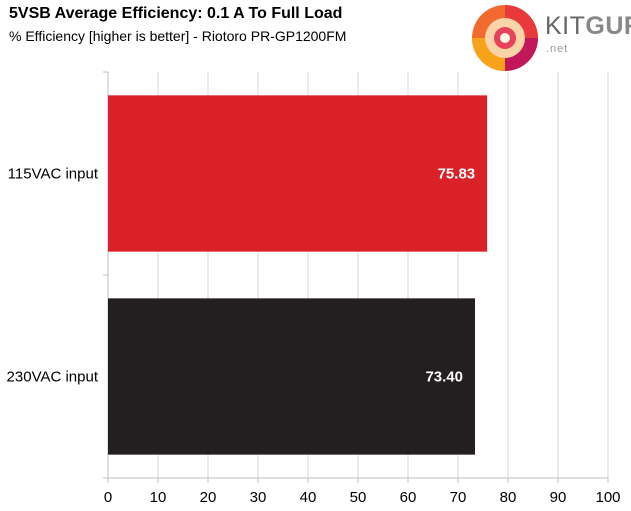  Describe the element at coordinates (53, 174) in the screenshot. I see `category-label: 115VAC input` at that location.